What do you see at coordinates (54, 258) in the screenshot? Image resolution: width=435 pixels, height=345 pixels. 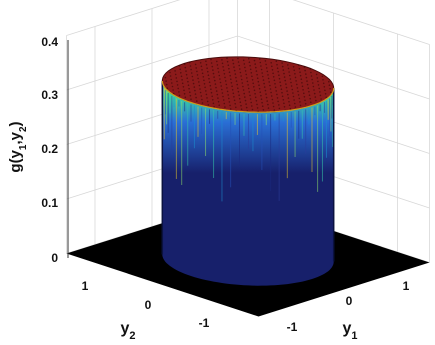 I see `z-tick-label-0: 0` at bounding box center [54, 258].